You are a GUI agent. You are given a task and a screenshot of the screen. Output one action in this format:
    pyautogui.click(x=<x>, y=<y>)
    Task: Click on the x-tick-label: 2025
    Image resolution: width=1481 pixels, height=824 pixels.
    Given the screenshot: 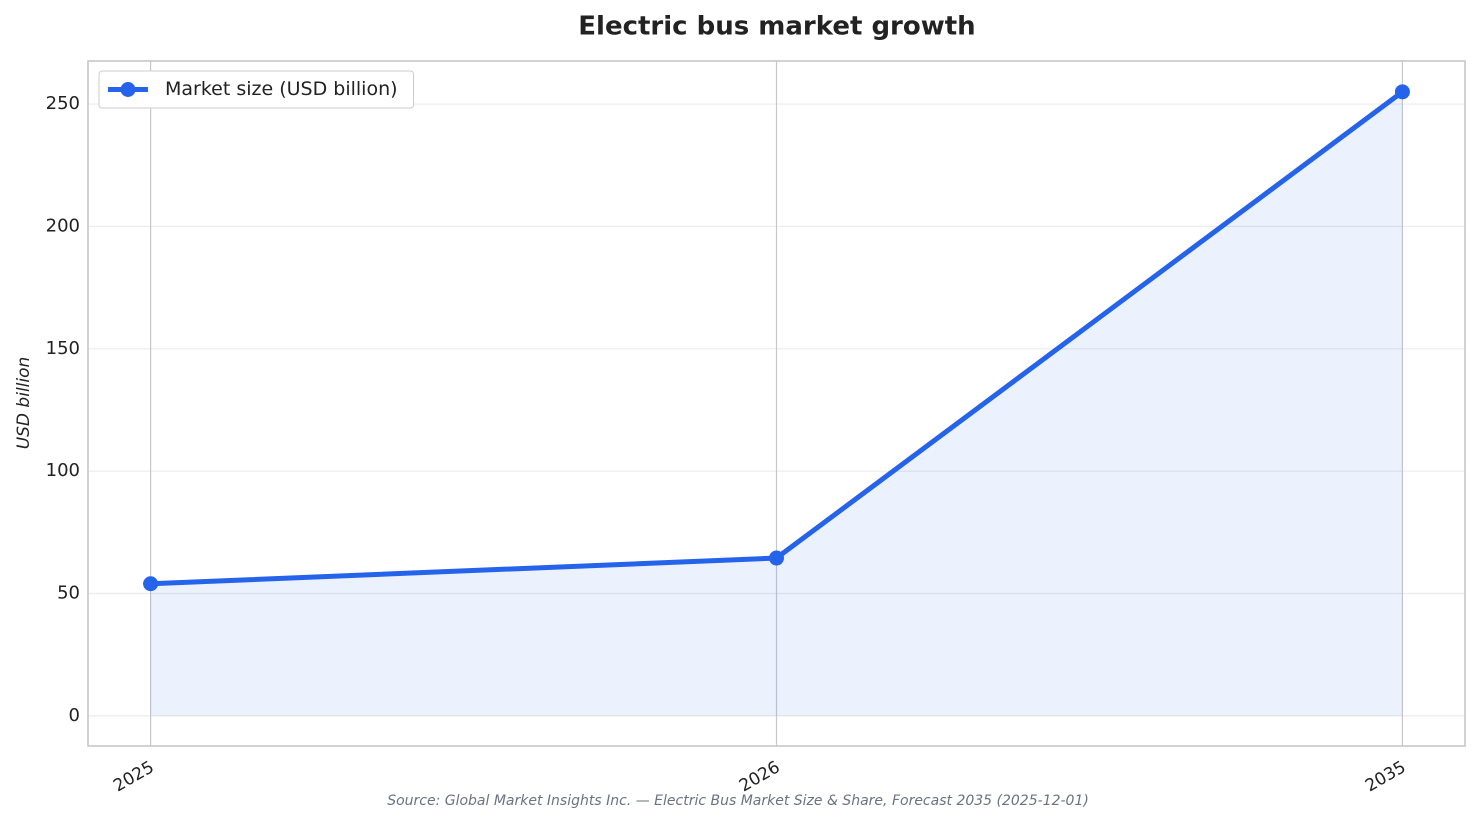 What is the action you would take?
    pyautogui.click(x=133, y=776)
    